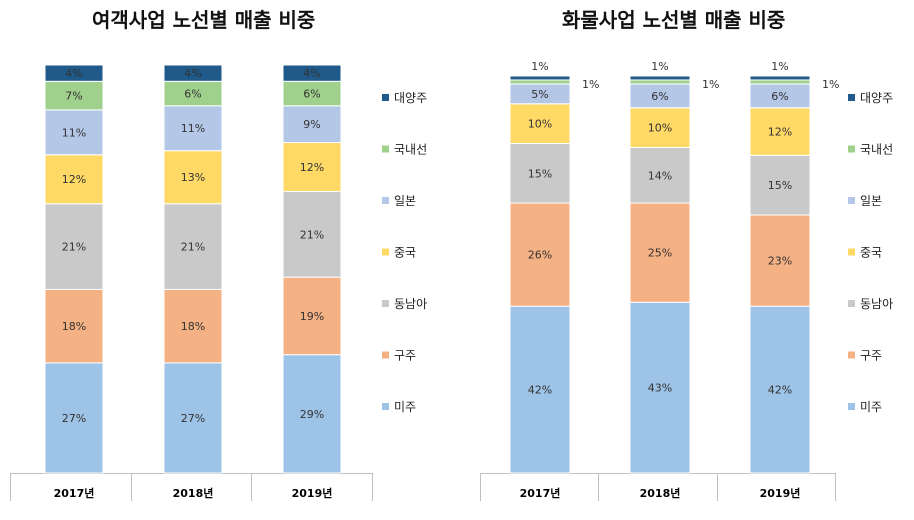  Describe the element at coordinates (660, 253) in the screenshot. I see `cargo-data-label: 25%` at that location.